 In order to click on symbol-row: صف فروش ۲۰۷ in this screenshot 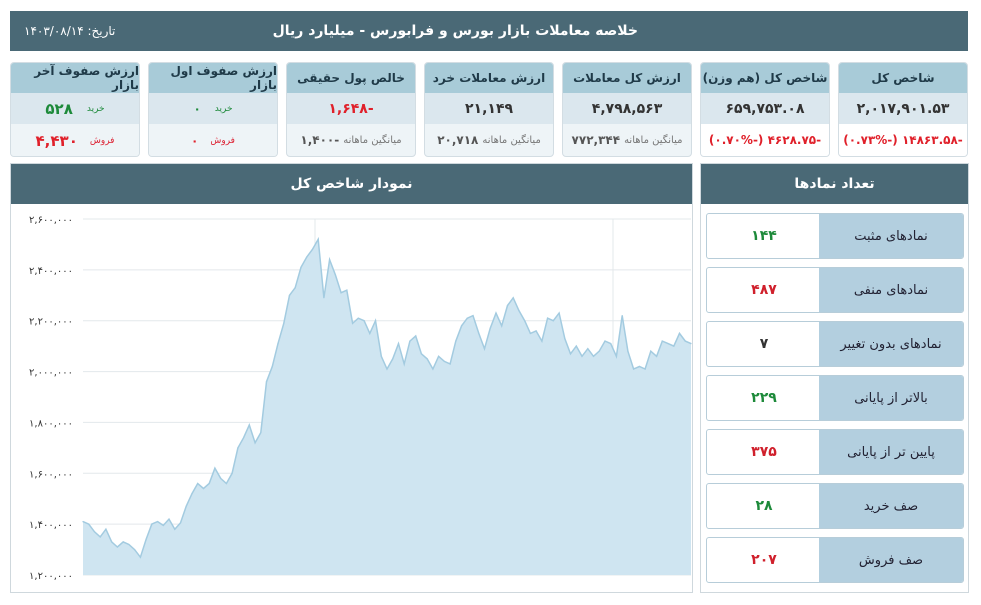, I will do `click(835, 560)`.